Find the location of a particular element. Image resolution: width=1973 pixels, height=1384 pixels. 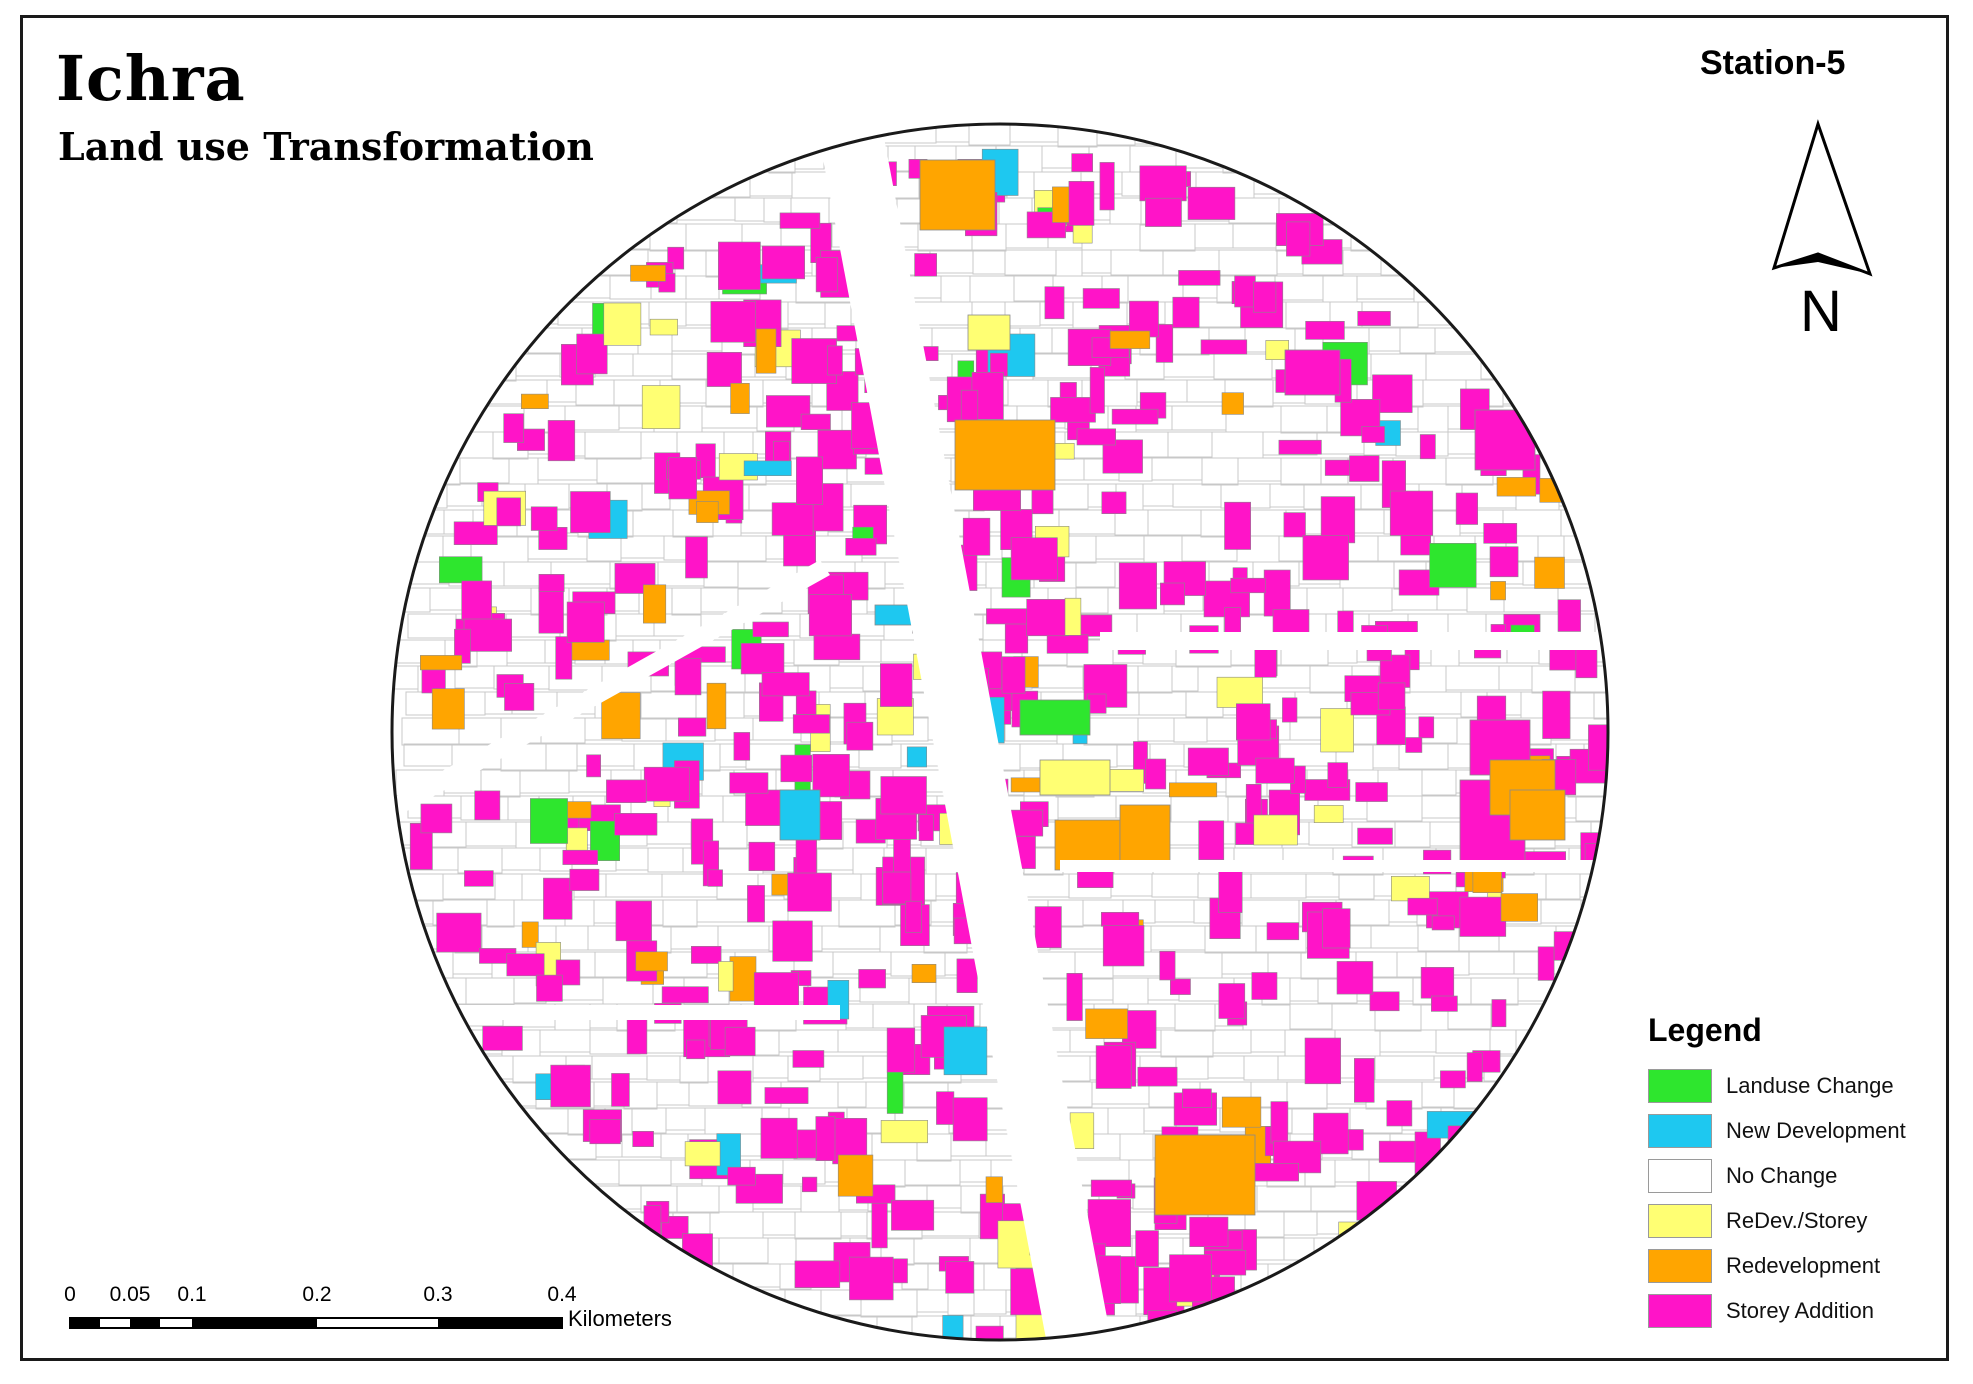

scale-tick-label: 0.2 is located at coordinates (317, 1294).